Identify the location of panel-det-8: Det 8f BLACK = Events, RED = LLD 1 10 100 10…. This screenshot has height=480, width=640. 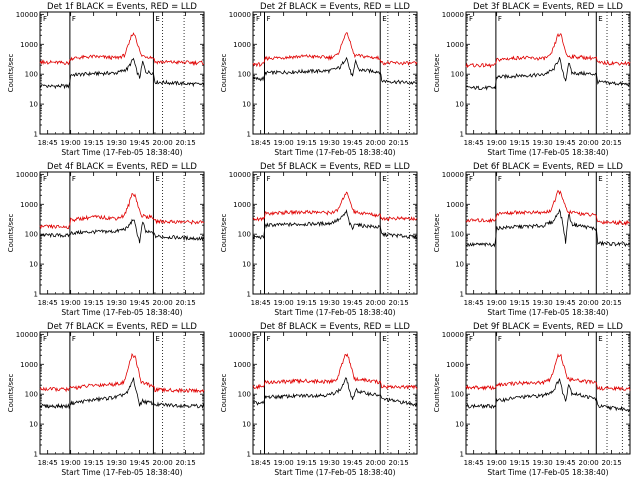
(319, 399).